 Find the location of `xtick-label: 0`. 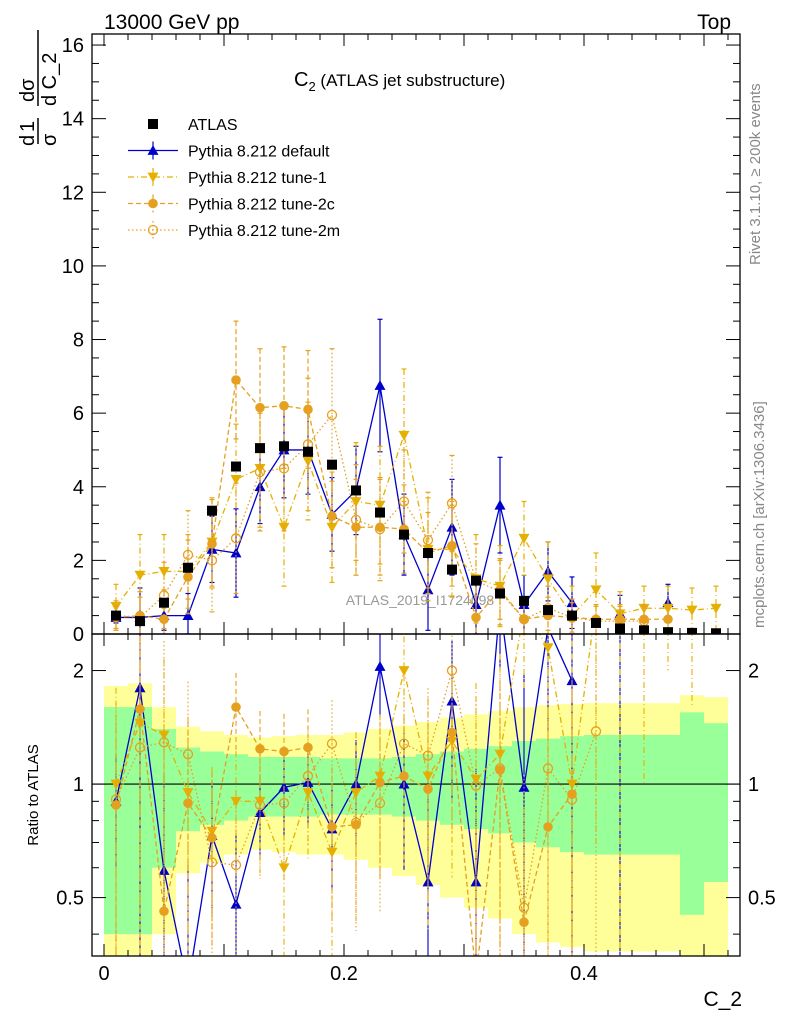

xtick-label: 0 is located at coordinates (103, 974).